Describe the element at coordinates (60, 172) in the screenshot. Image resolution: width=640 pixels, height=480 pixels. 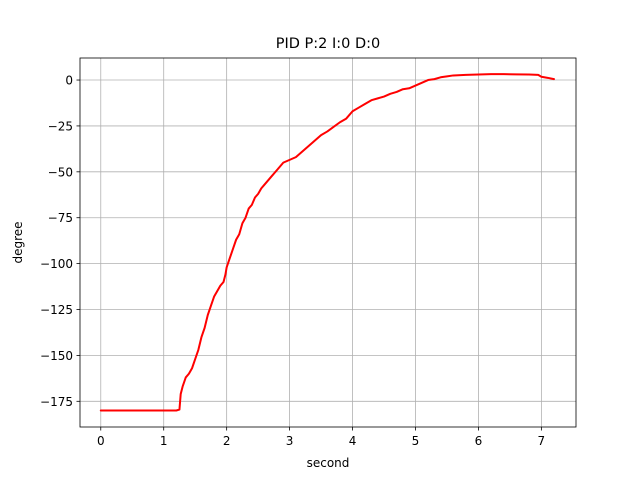
I see `y-tick-label: −50` at that location.